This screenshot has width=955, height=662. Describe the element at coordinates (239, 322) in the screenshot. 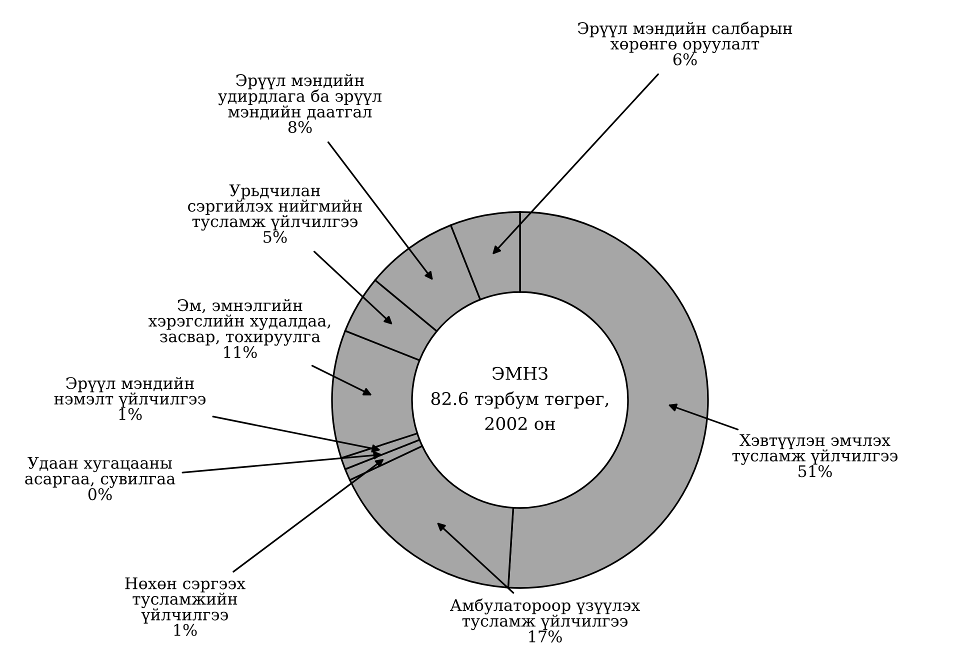

I see `slice-label: Эм, эмнэлгийн хэрэгслийн худалдаа, засвар, тохируулга` at that location.